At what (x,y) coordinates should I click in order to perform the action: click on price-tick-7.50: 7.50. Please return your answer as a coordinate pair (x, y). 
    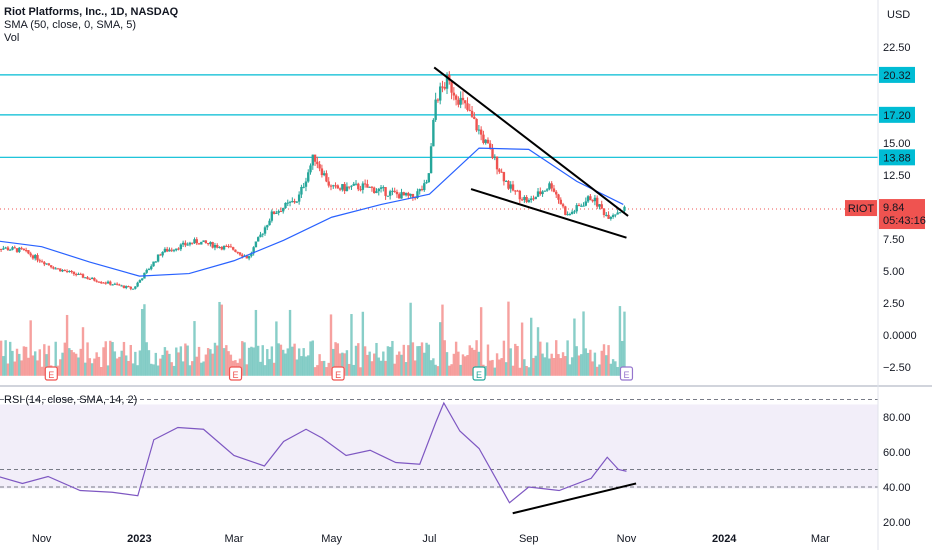
    Looking at the image, I should click on (893, 240).